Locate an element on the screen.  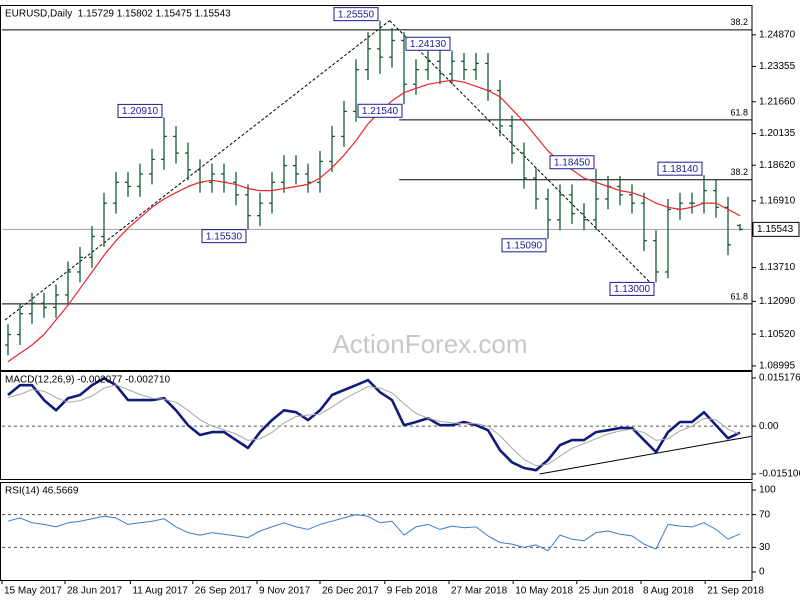
pivot-label: 1.15090 is located at coordinates (524, 245).